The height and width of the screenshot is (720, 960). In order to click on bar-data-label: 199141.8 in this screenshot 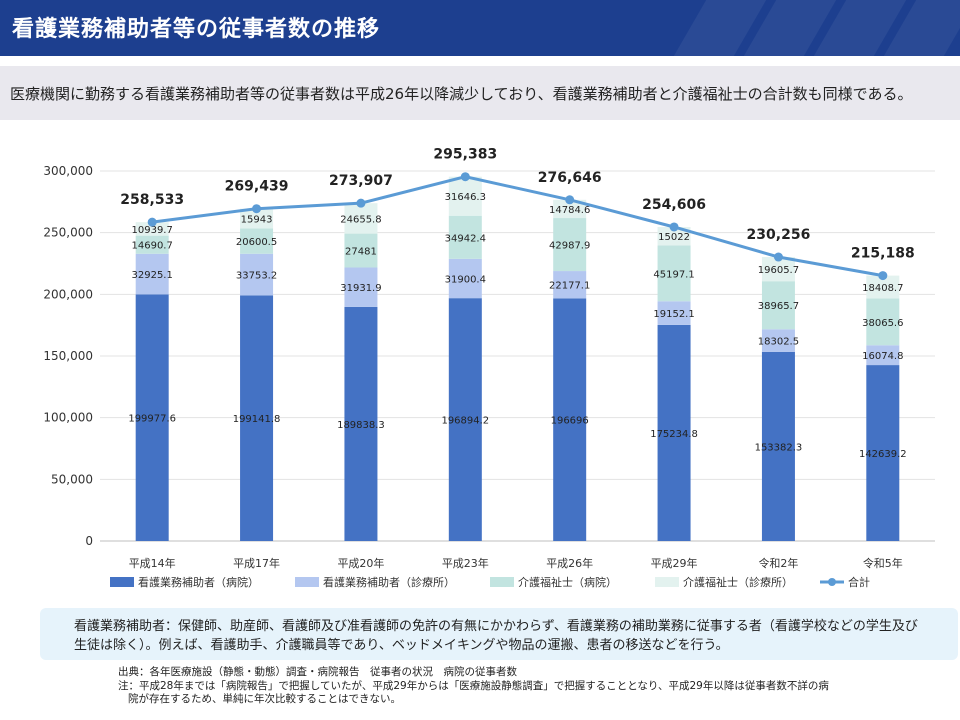, I will do `click(257, 419)`.